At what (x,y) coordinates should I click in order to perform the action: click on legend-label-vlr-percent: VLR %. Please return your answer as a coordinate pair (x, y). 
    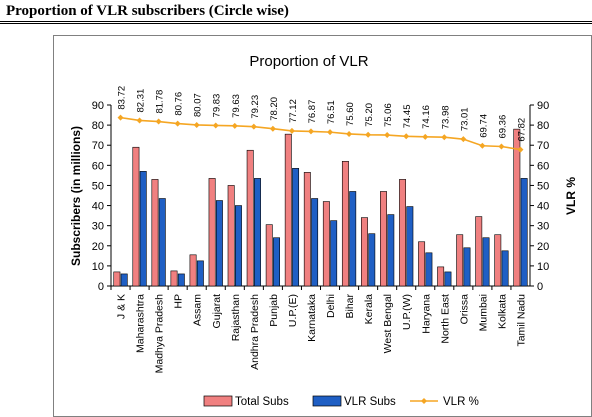
    Looking at the image, I should click on (461, 402).